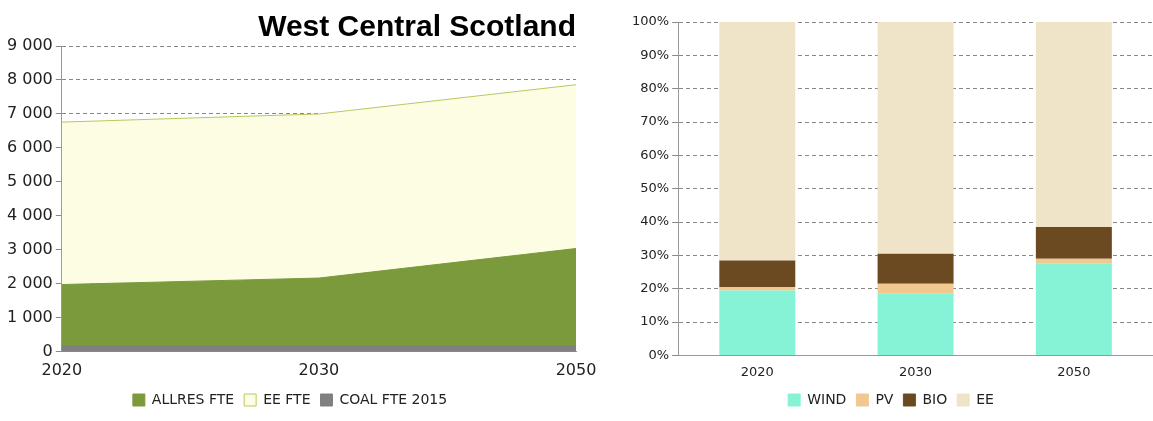  What do you see at coordinates (29, 113) in the screenshot?
I see `y-tick-label: 7 000` at bounding box center [29, 113].